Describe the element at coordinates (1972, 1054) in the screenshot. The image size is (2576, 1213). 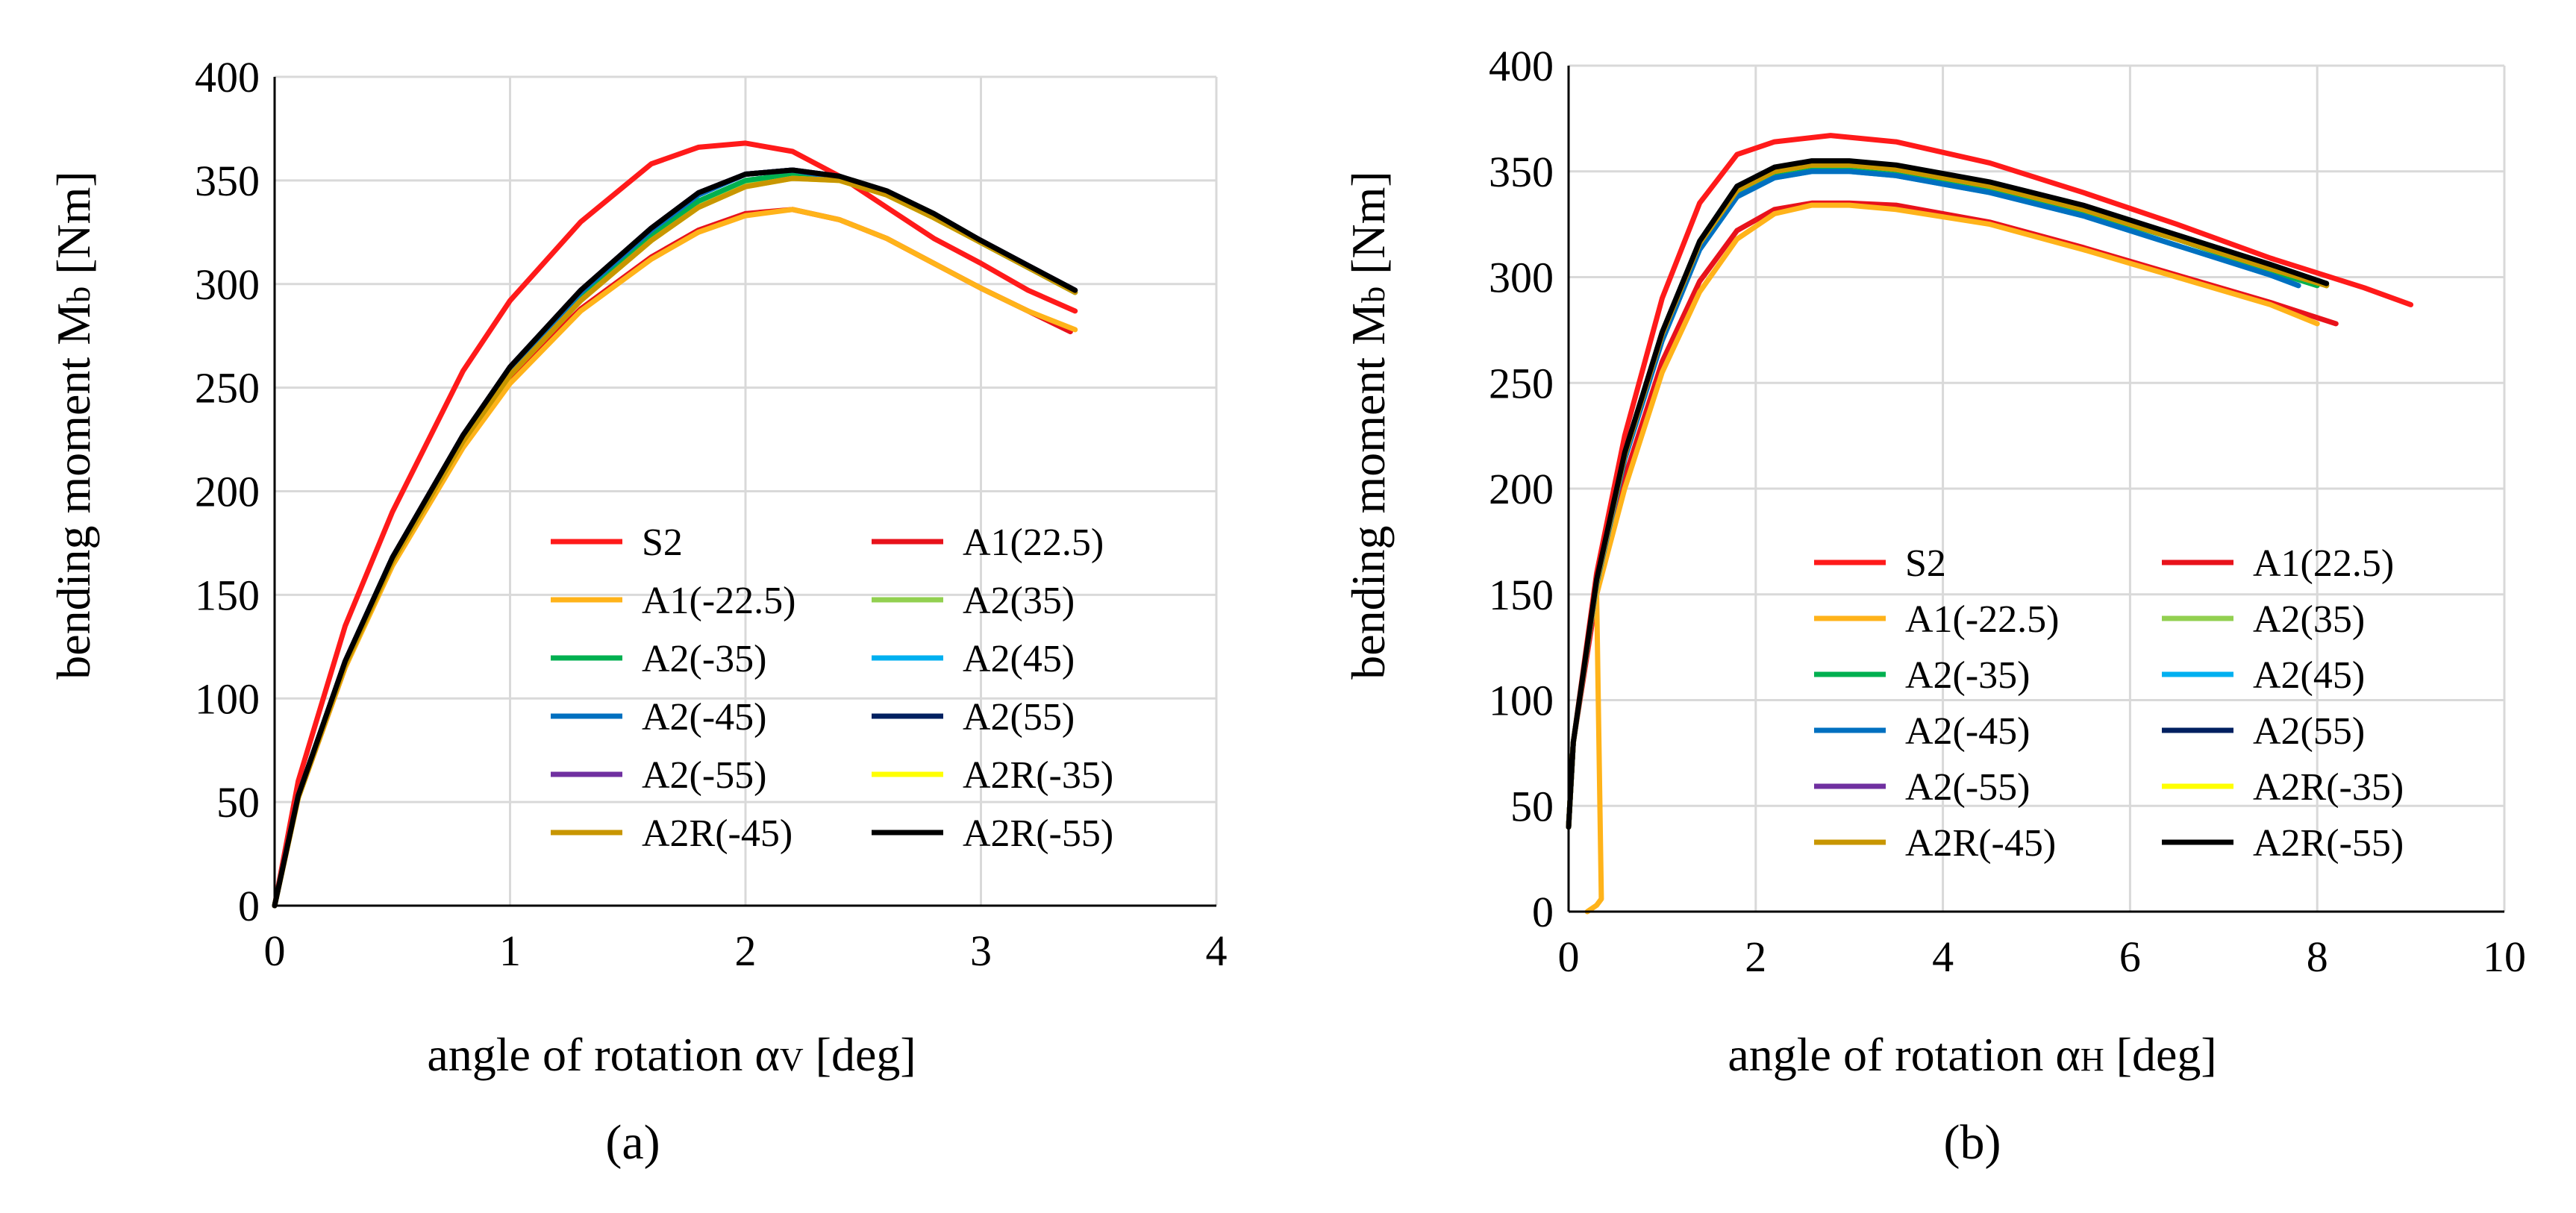
I see `x-axis-label-b: angle of rotation αH [deg]` at that location.